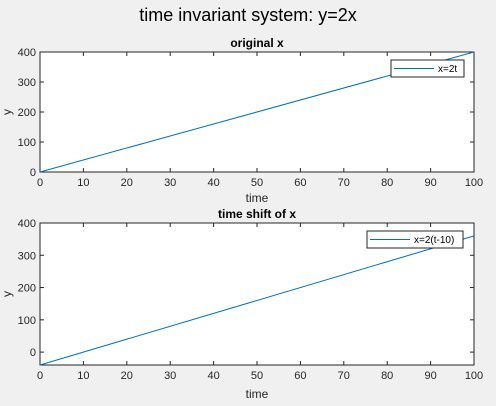 The width and height of the screenshot is (496, 406). I want to click on y-tick-label-time-shift-300: 300, so click(27, 256).